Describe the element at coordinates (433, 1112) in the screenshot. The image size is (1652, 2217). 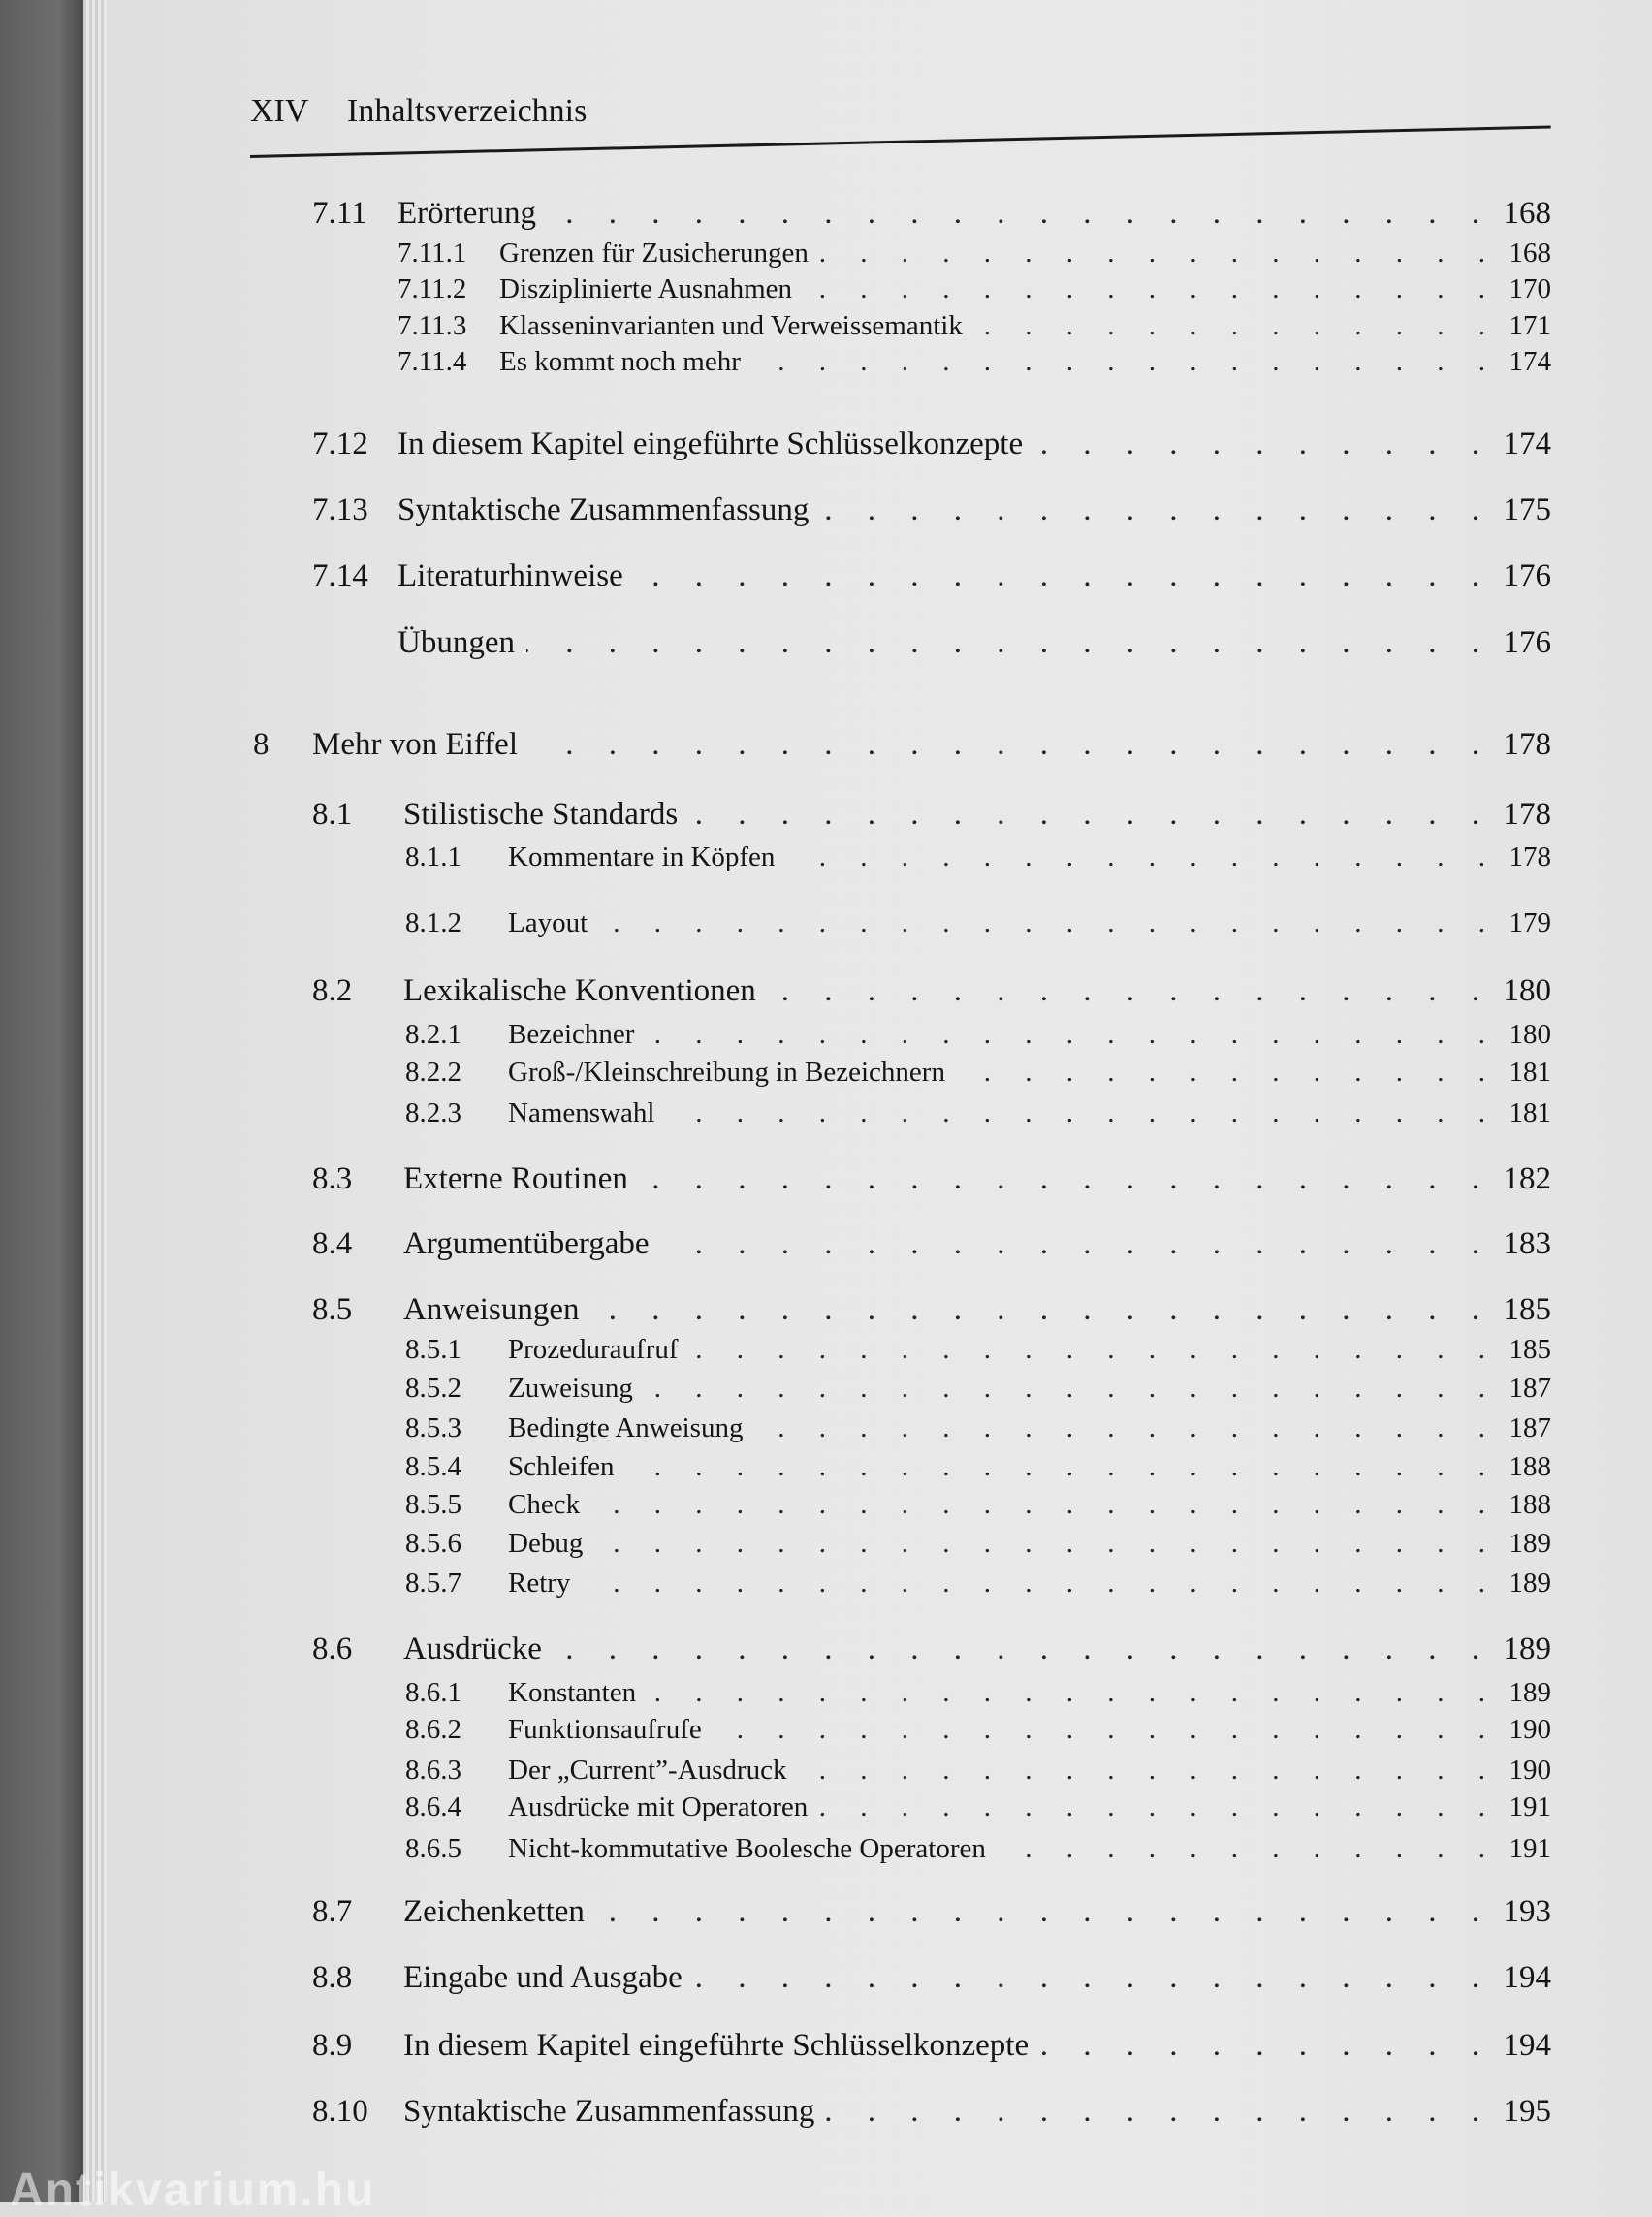
I see `entry-number: 8.2.3` at that location.